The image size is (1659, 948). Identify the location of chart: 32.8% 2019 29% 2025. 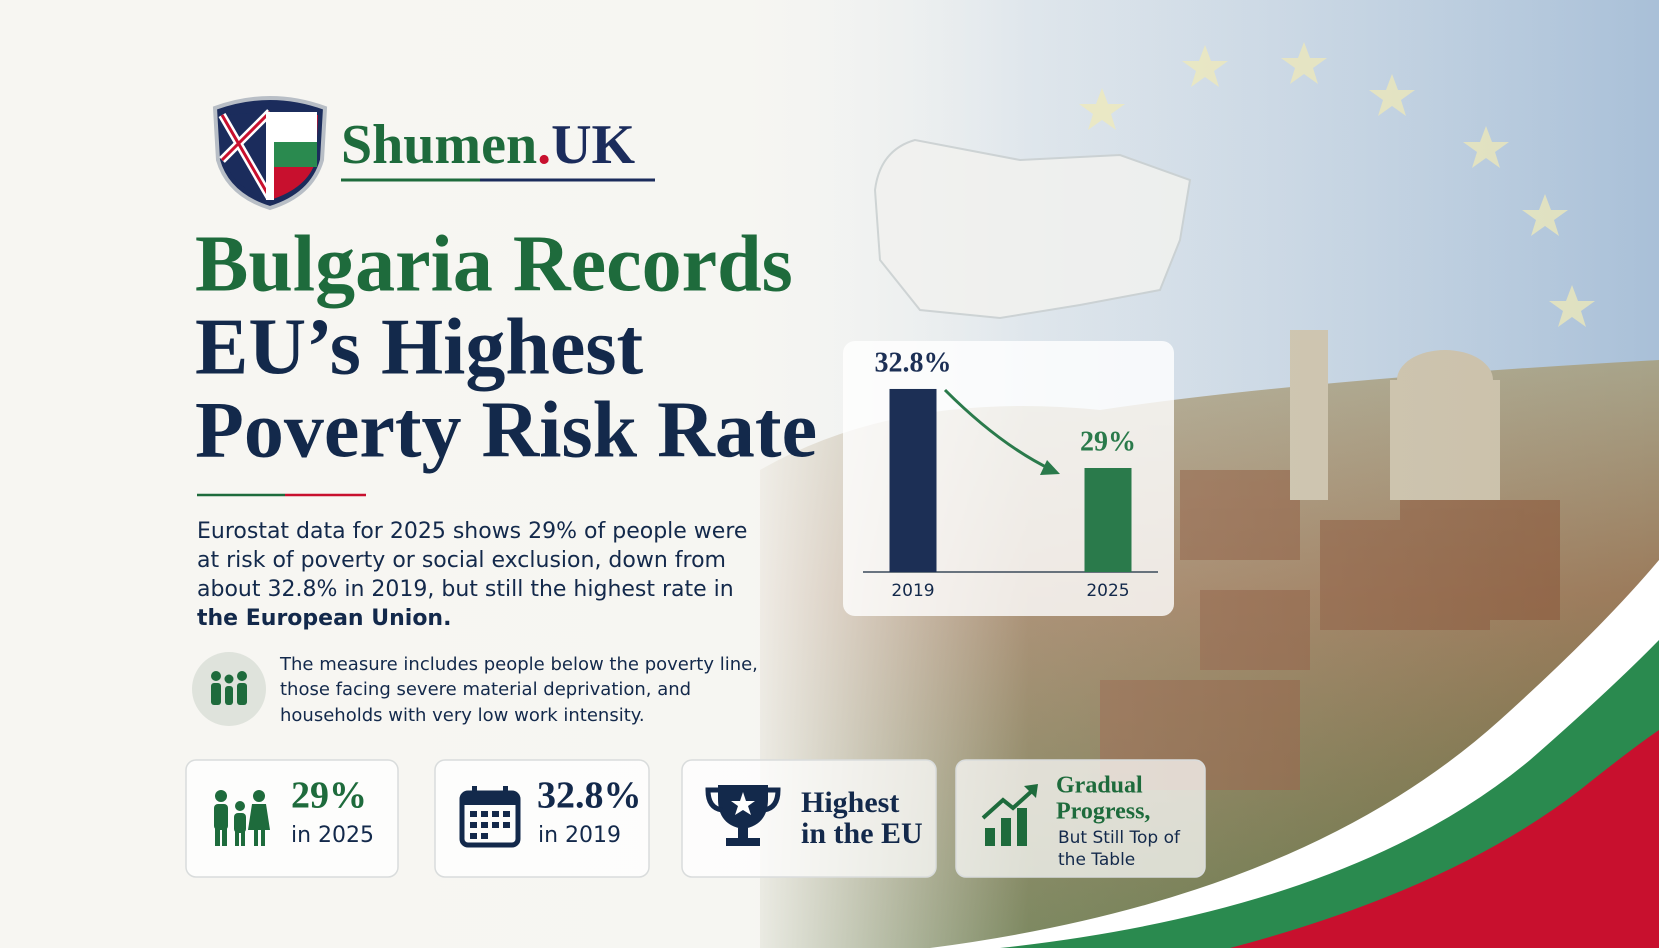
(1008, 478).